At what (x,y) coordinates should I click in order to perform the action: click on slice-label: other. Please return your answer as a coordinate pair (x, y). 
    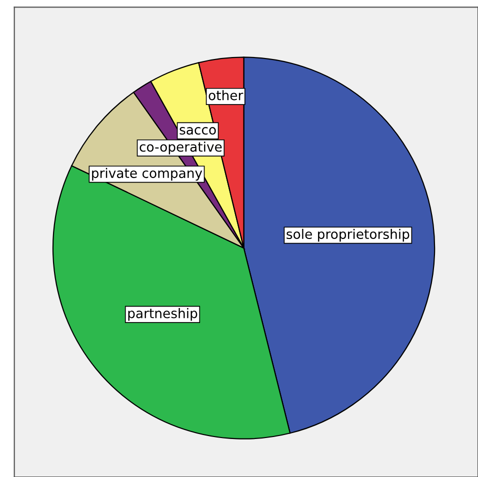
    Looking at the image, I should click on (226, 95).